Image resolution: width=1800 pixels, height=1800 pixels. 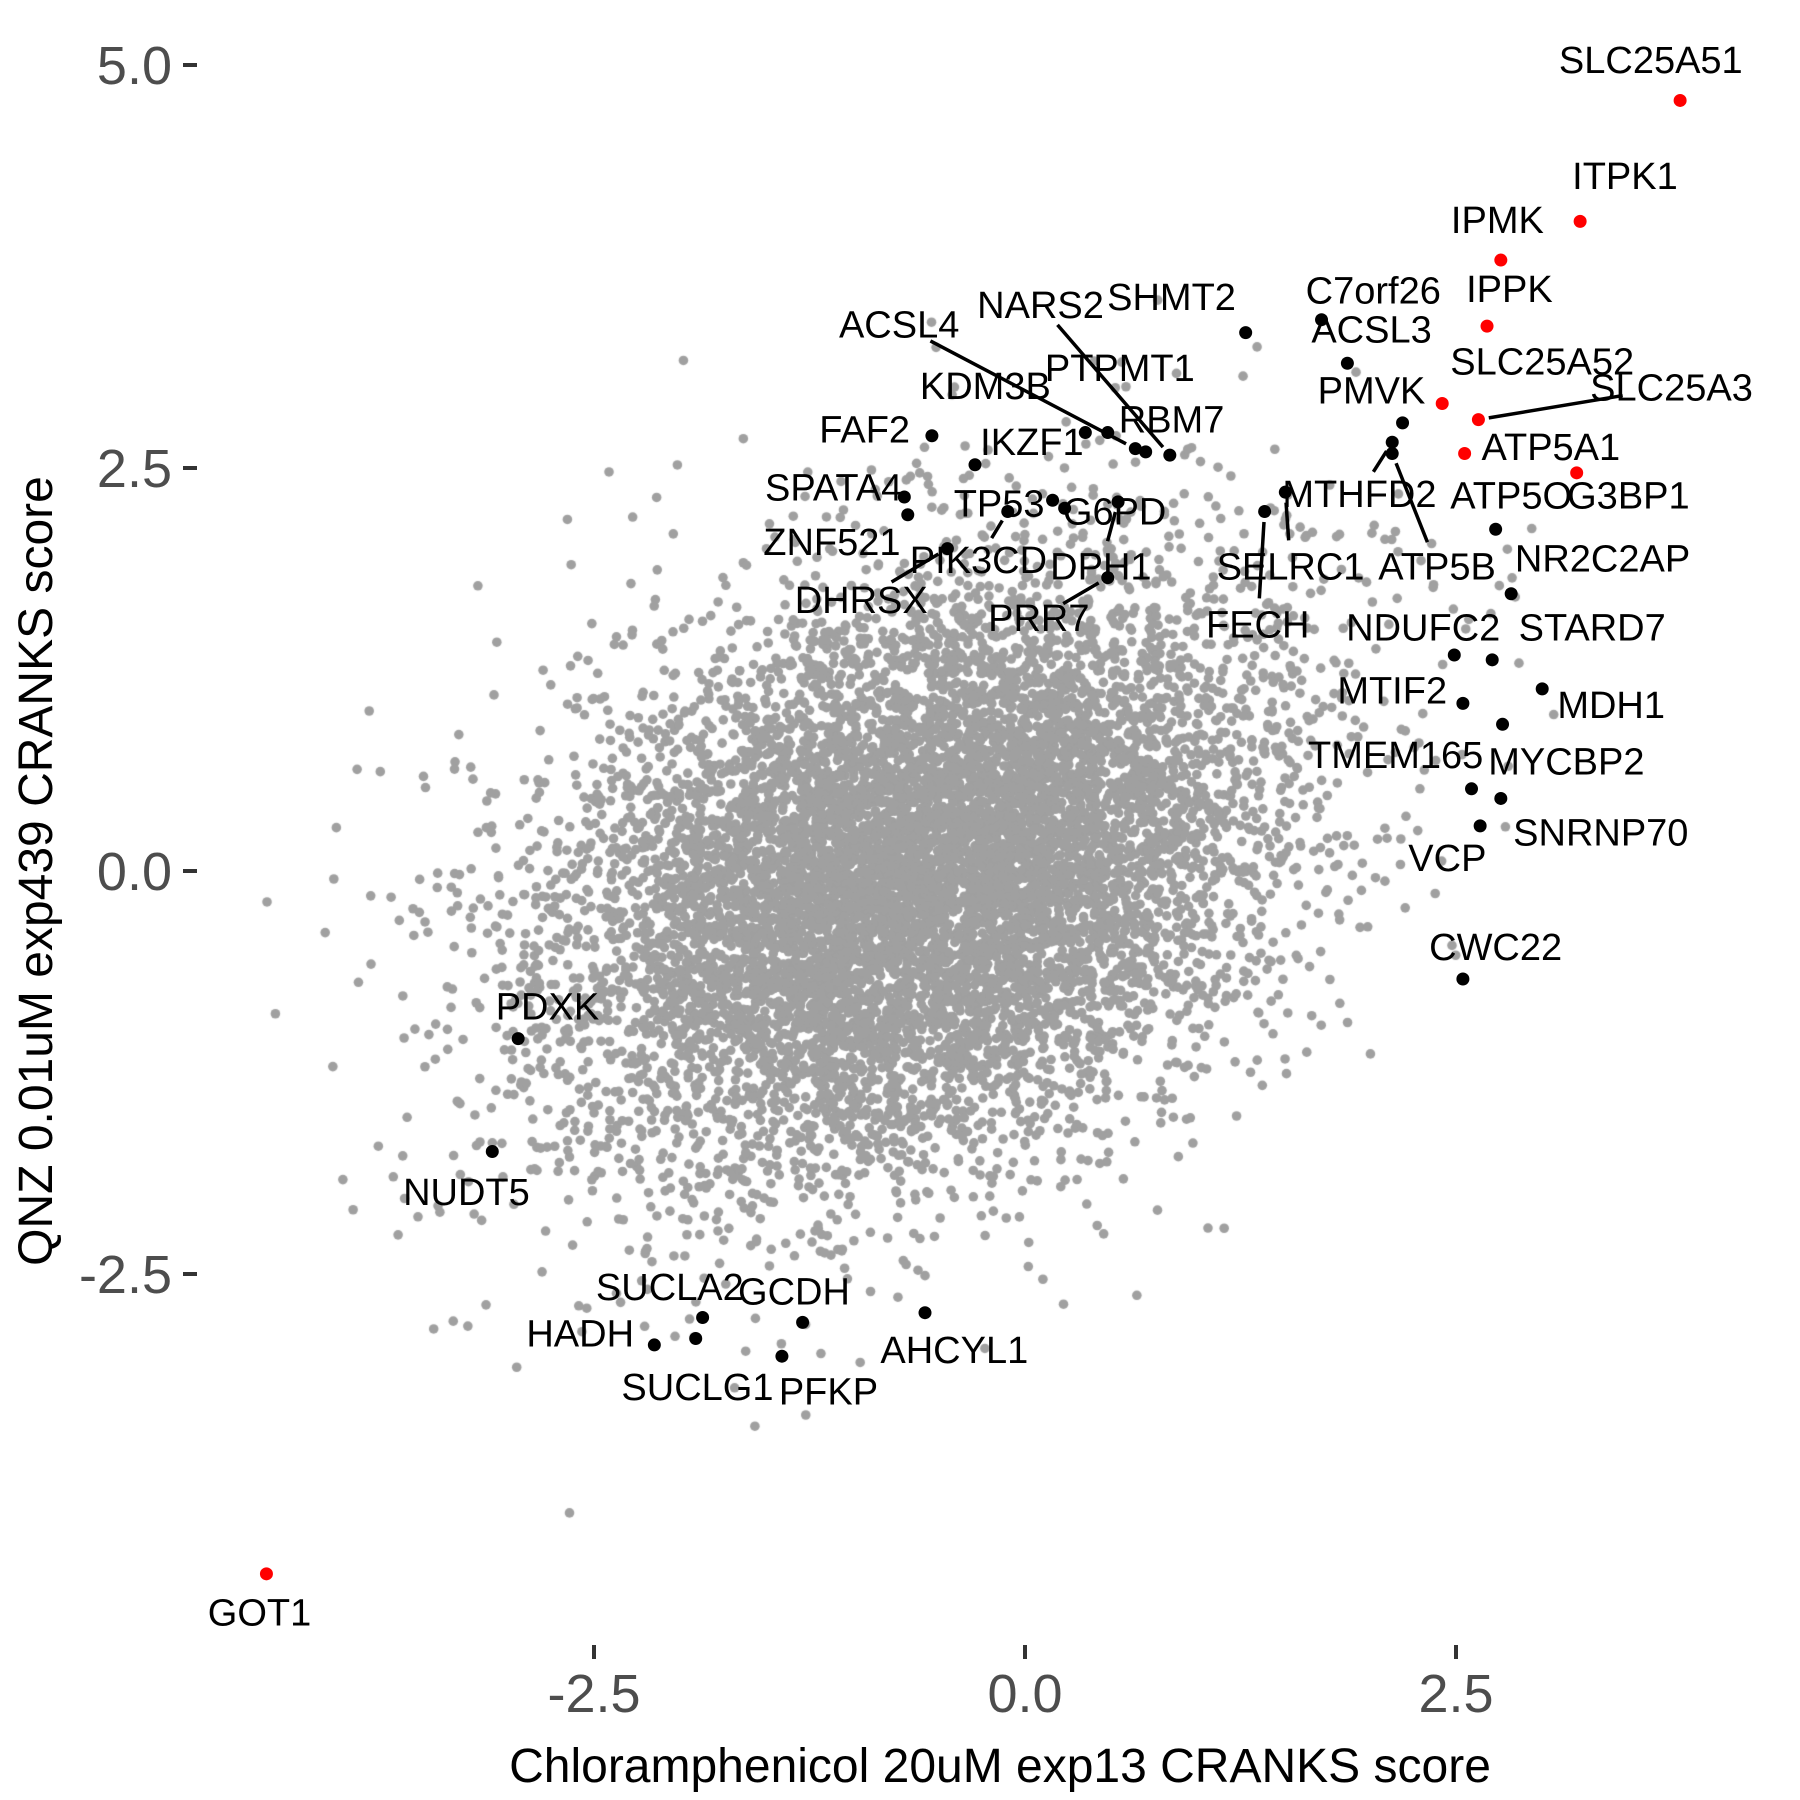 I want to click on label-leader-lines, so click(x=1256, y=464).